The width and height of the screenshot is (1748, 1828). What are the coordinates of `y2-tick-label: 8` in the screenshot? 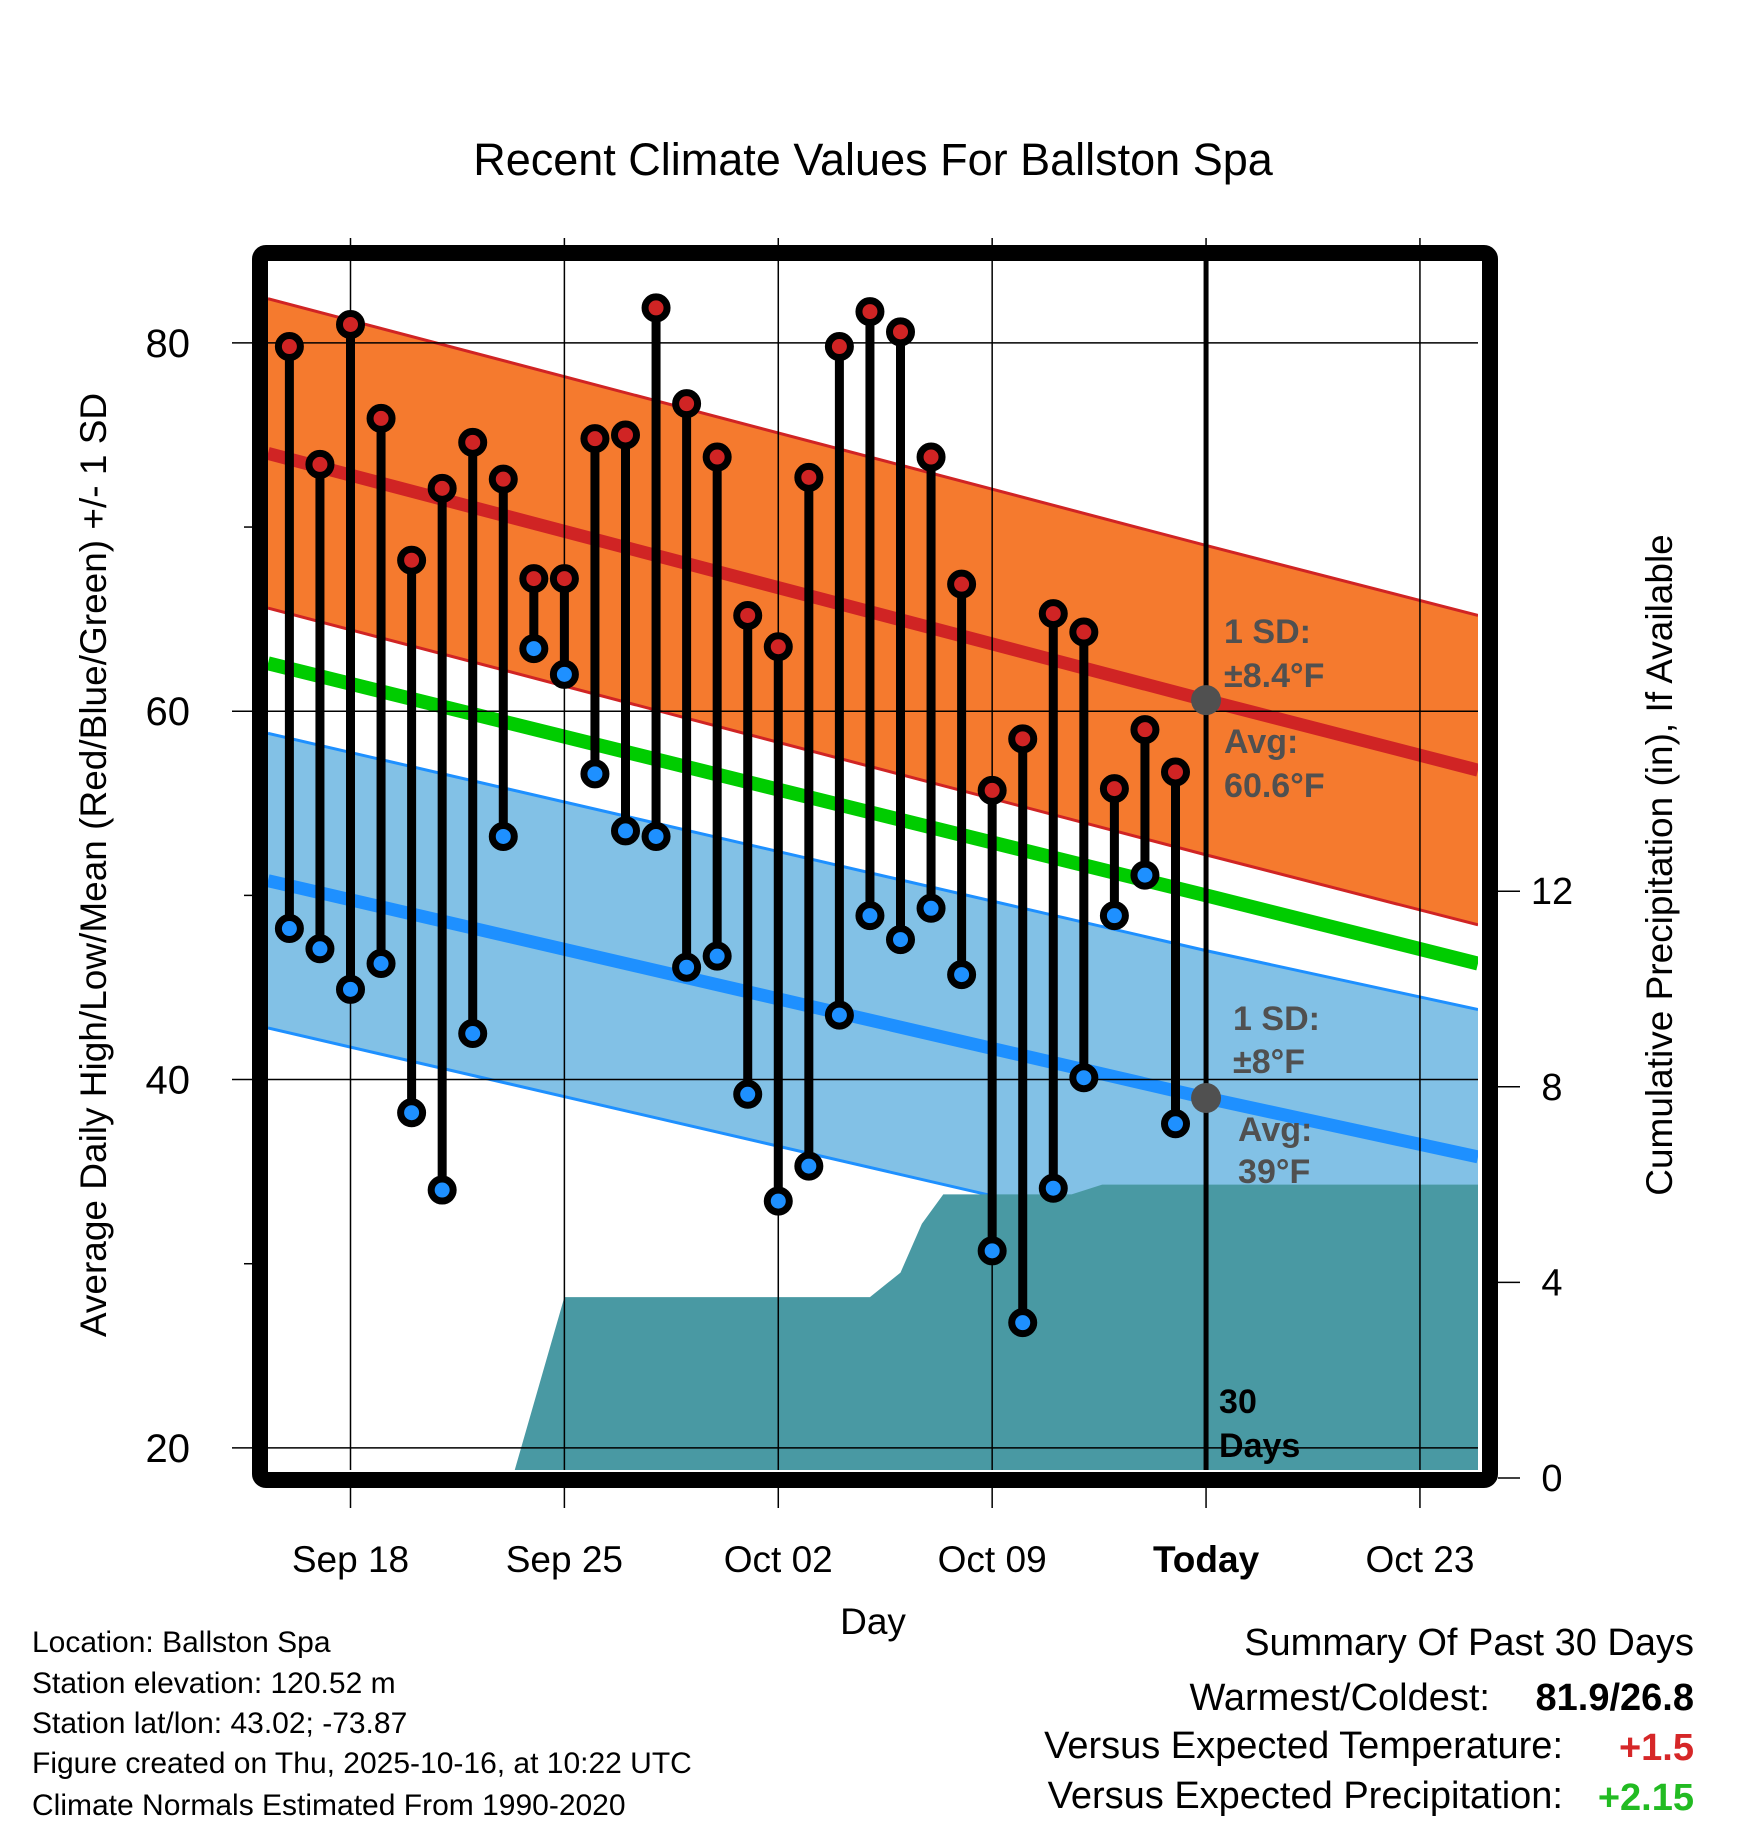 It's located at (1551, 1088).